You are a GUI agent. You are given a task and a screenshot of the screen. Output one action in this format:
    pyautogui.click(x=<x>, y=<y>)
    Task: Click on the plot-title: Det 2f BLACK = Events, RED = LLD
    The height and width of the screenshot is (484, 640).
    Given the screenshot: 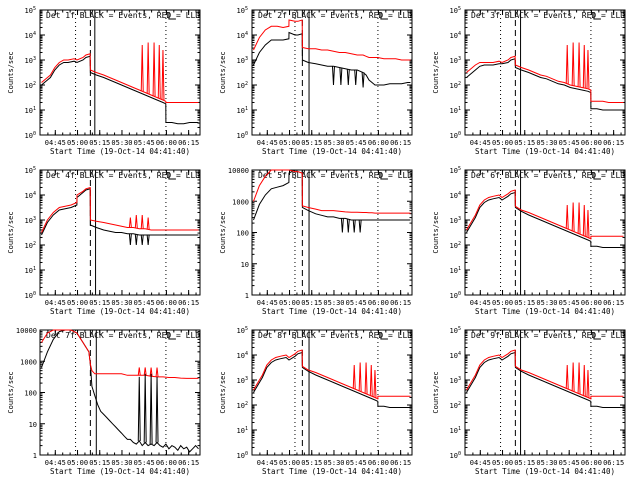 What is the action you would take?
    pyautogui.click(x=335, y=15)
    